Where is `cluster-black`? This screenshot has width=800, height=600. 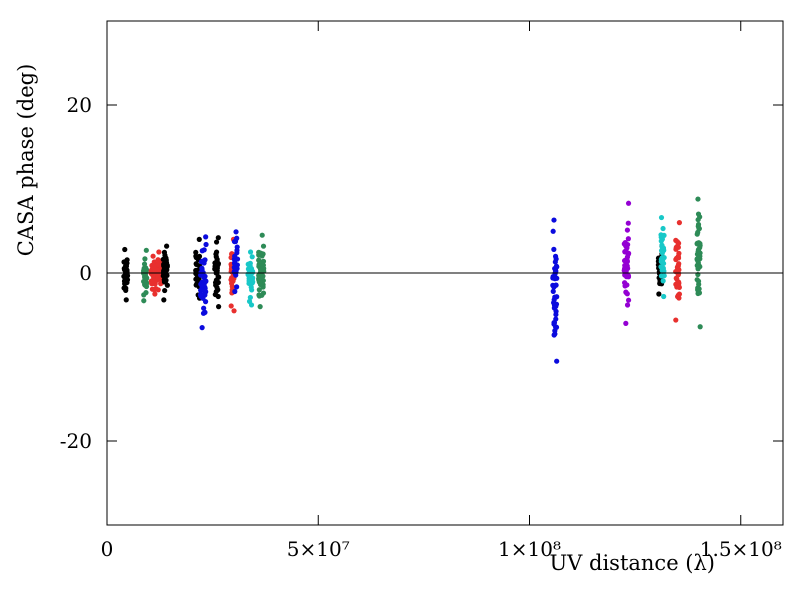
cluster-black is located at coordinates (126, 274).